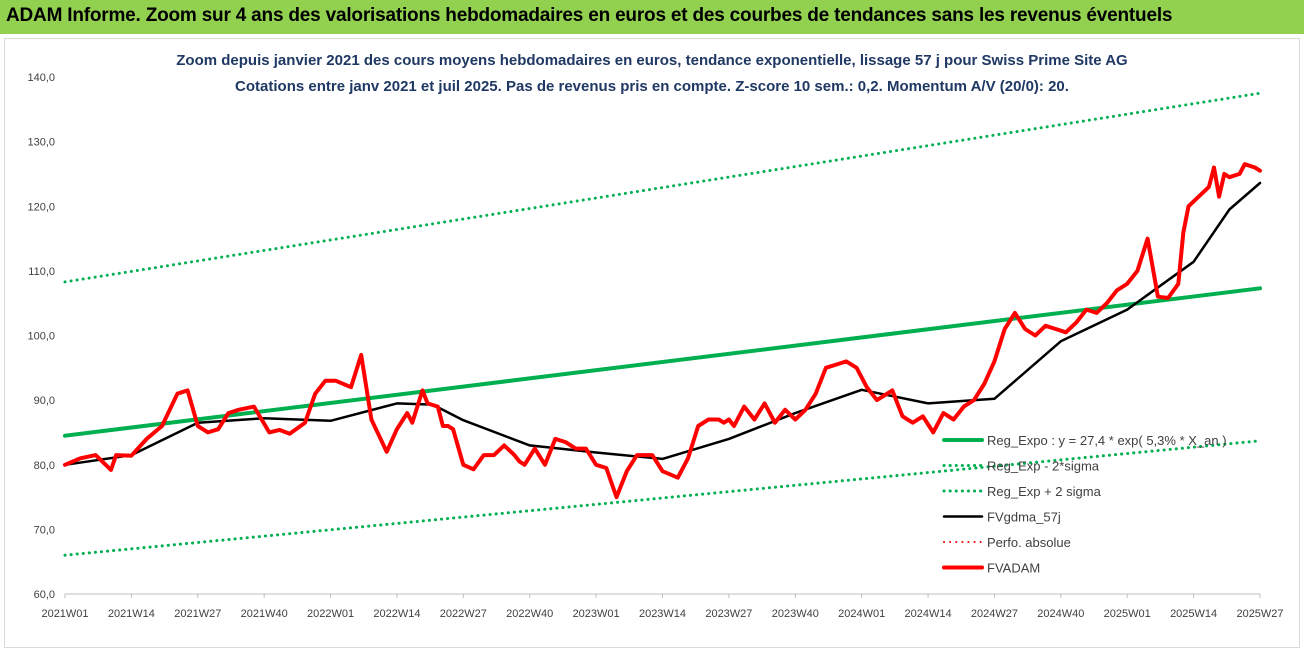 Image resolution: width=1304 pixels, height=653 pixels. What do you see at coordinates (330, 614) in the screenshot?
I see `x-tick-label: 2022W01` at bounding box center [330, 614].